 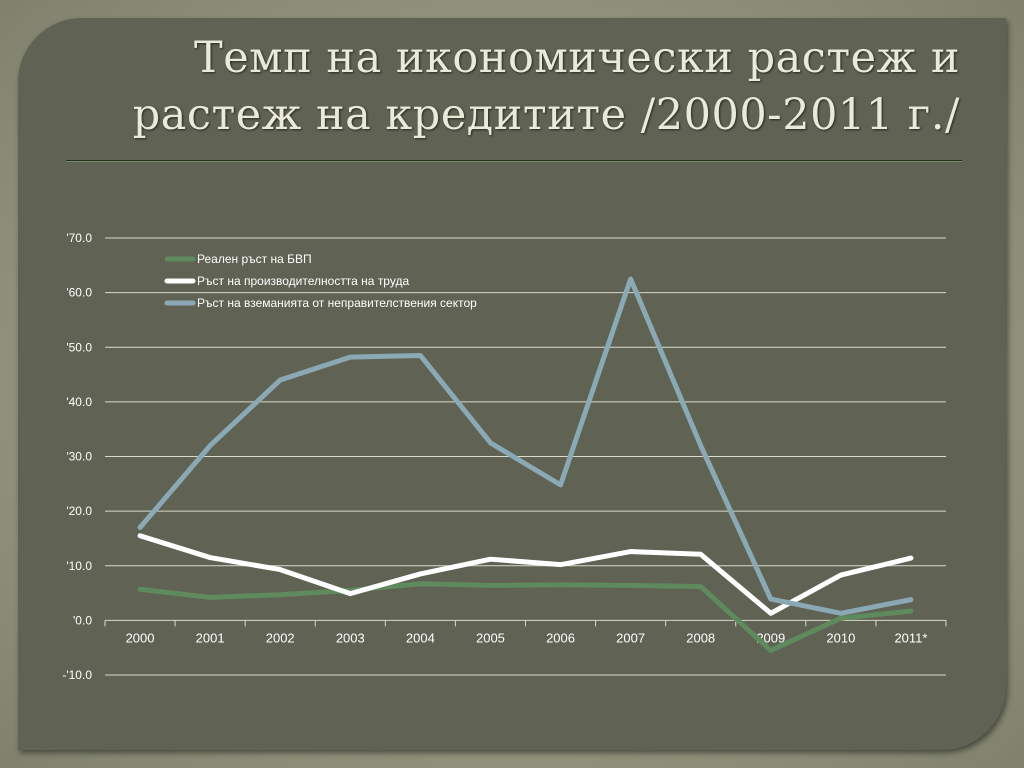 What do you see at coordinates (910, 637) in the screenshot?
I see `x-tick-label: 2011*` at bounding box center [910, 637].